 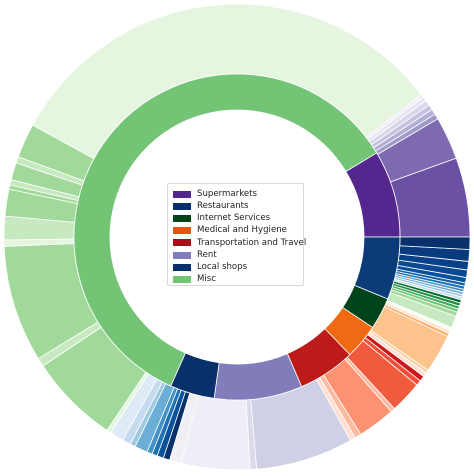 I want to click on legend-item-misc: Misc, so click(x=238, y=279).